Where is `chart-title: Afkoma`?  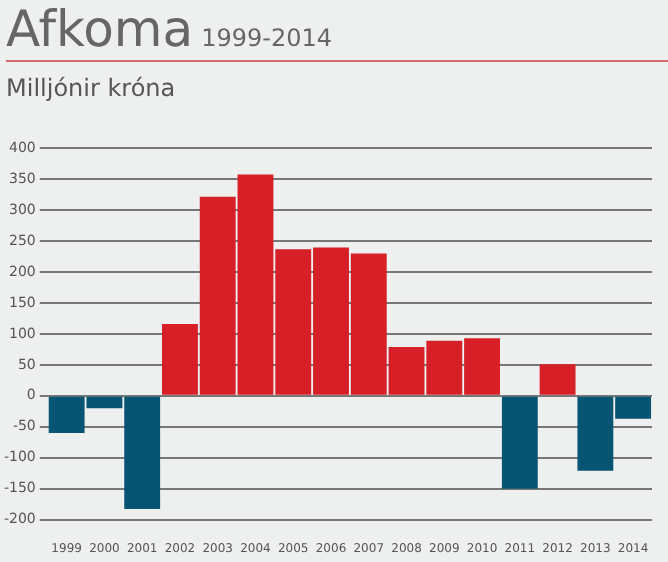 chart-title: Afkoma is located at coordinates (100, 29).